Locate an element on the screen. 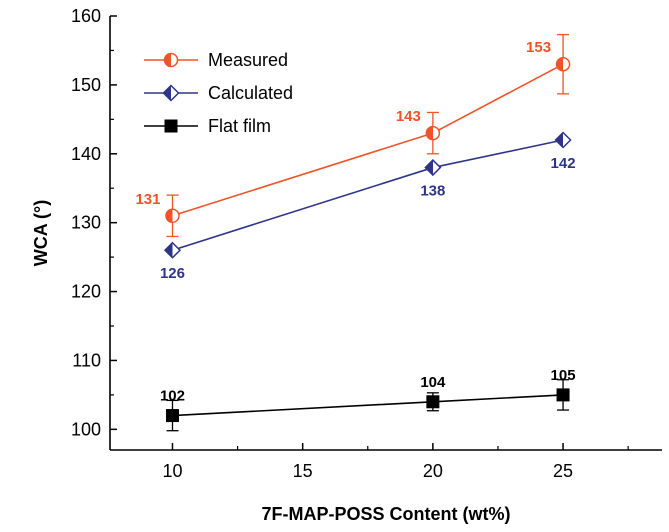 Image resolution: width=669 pixels, height=532 pixels. legend-item: Calculated is located at coordinates (218, 93).